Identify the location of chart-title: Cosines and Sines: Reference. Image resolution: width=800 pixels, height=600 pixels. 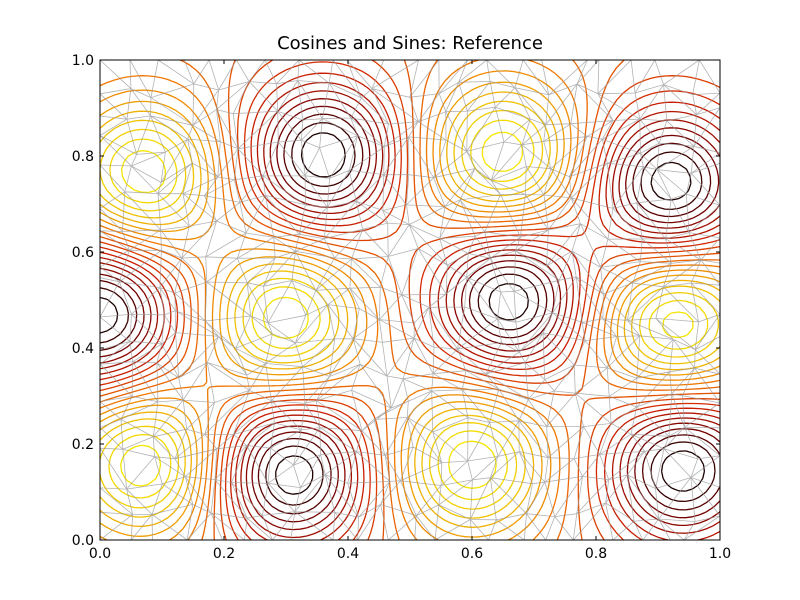
(410, 43).